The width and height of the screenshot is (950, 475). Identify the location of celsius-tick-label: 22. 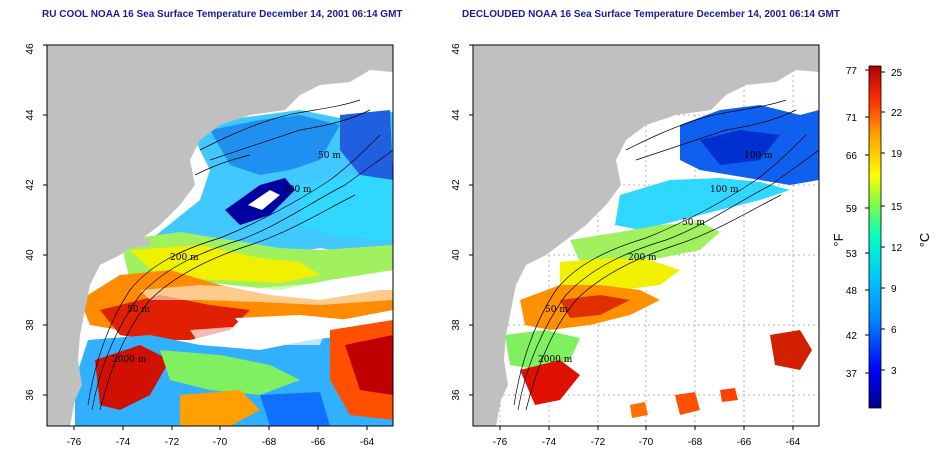
(897, 113).